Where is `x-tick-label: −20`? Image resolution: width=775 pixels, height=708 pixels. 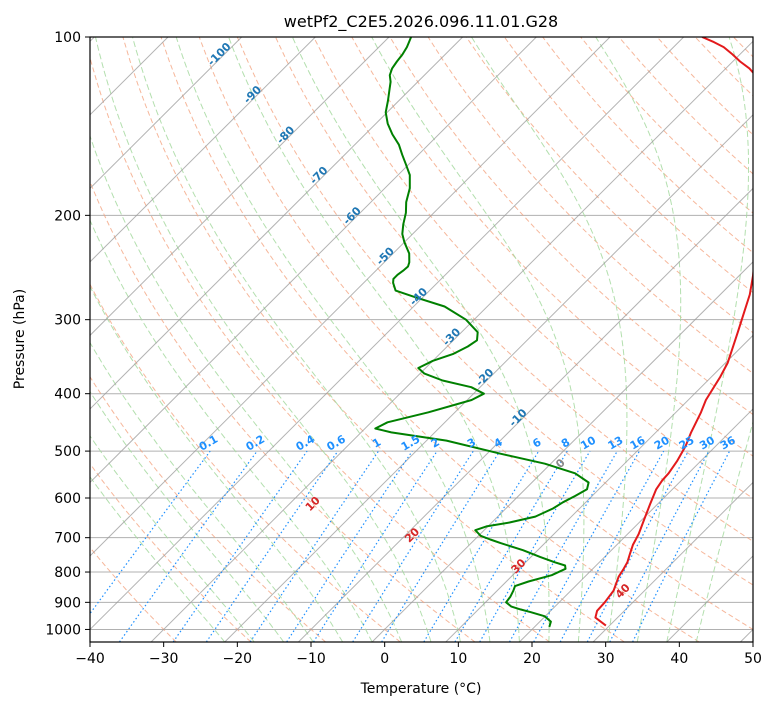
x-tick-label: −20 is located at coordinates (238, 659).